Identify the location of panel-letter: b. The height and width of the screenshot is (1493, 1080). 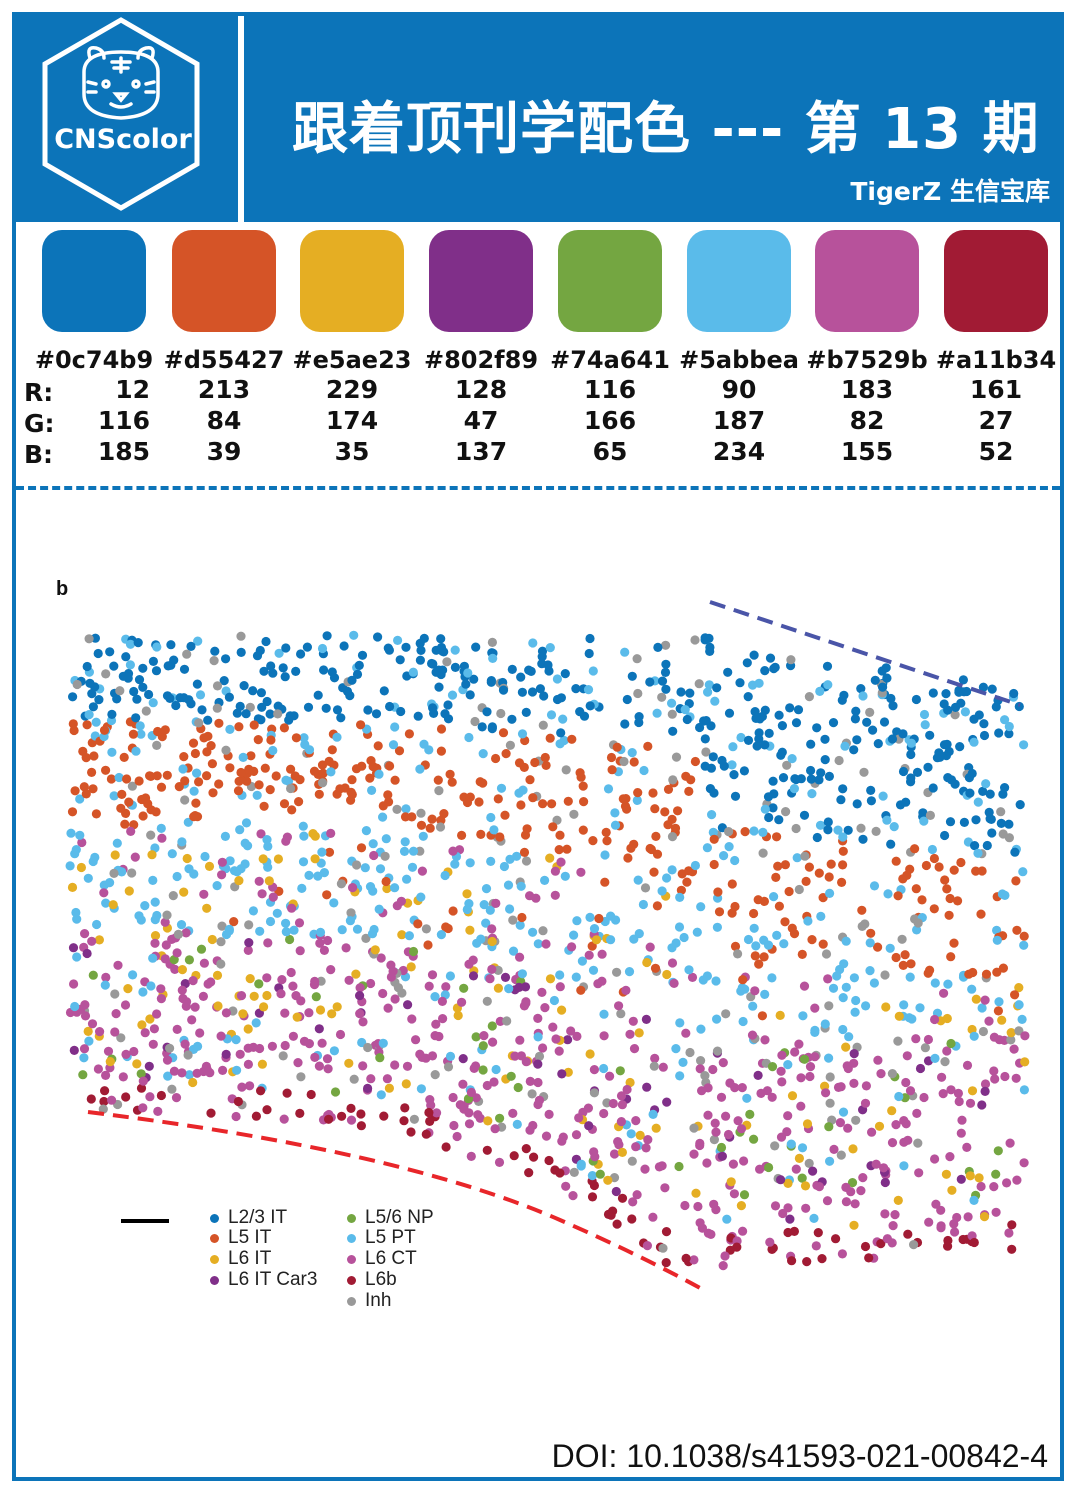
(62, 589).